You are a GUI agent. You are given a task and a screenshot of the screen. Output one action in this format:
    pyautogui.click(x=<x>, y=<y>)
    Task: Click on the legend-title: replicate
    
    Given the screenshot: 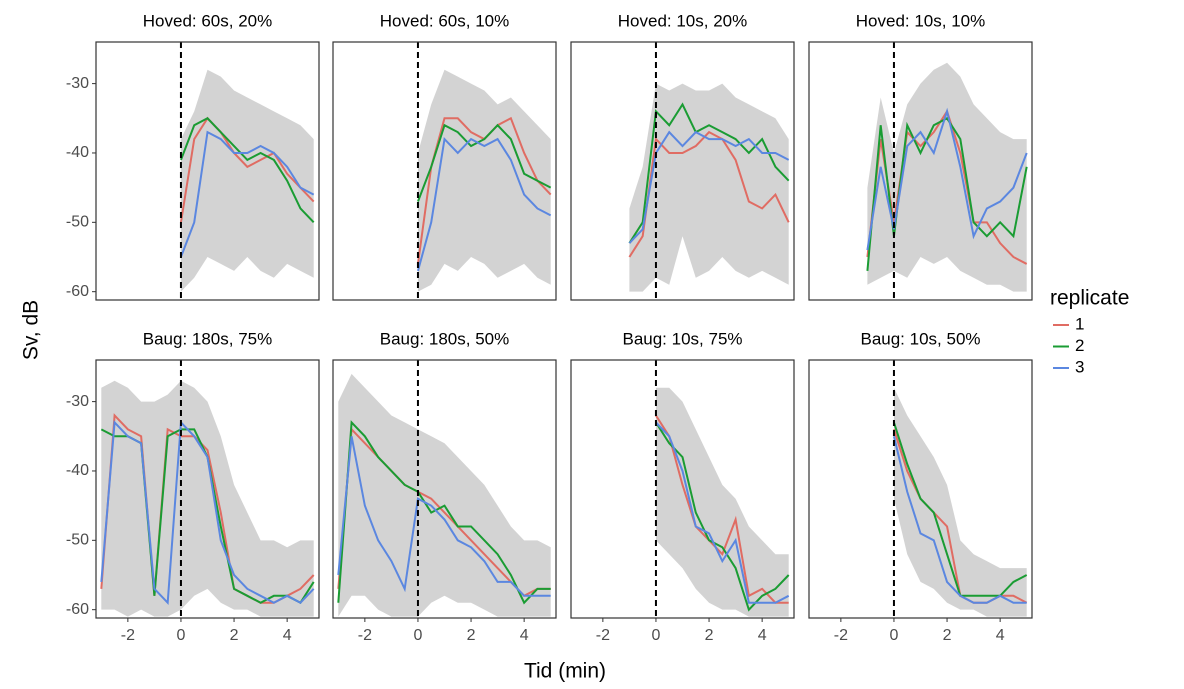 What is the action you would take?
    pyautogui.click(x=1089, y=298)
    